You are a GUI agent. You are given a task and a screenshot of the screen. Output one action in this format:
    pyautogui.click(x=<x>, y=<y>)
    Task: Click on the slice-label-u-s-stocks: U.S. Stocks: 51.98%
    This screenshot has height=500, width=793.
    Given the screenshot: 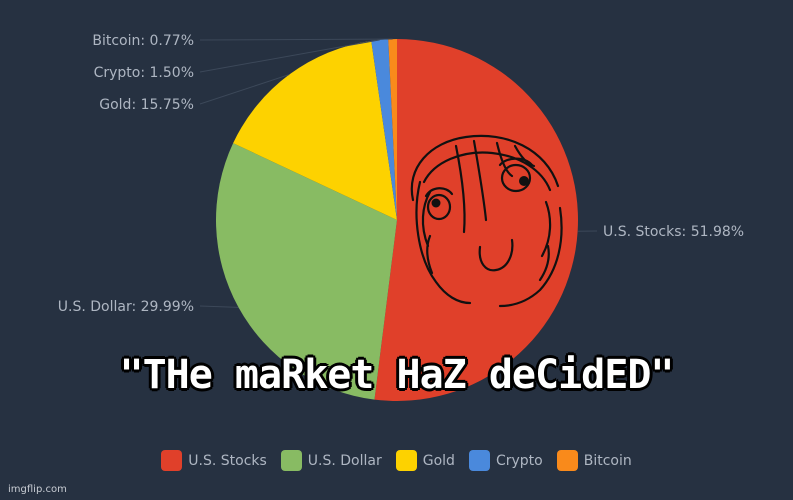 What is the action you would take?
    pyautogui.click(x=673, y=232)
    